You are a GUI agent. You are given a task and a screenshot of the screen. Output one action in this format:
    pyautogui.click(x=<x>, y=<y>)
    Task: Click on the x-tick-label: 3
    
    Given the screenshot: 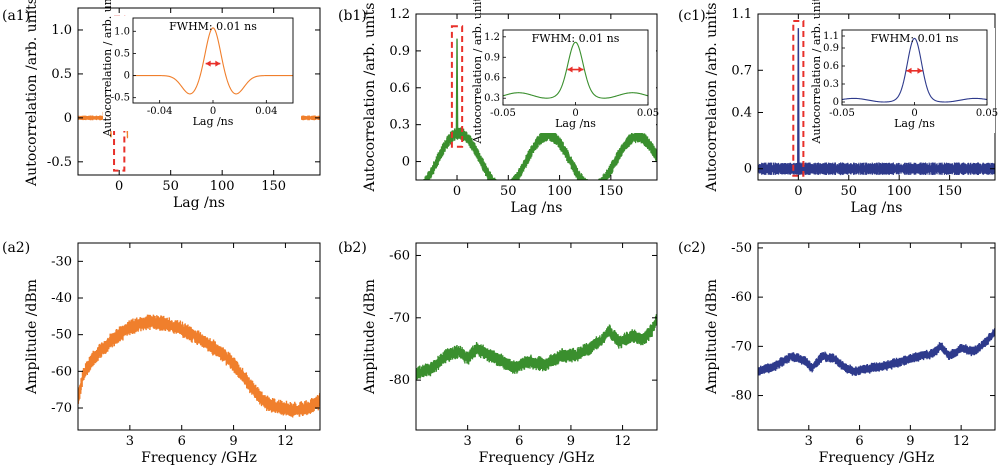 What is the action you would take?
    pyautogui.click(x=809, y=441)
    